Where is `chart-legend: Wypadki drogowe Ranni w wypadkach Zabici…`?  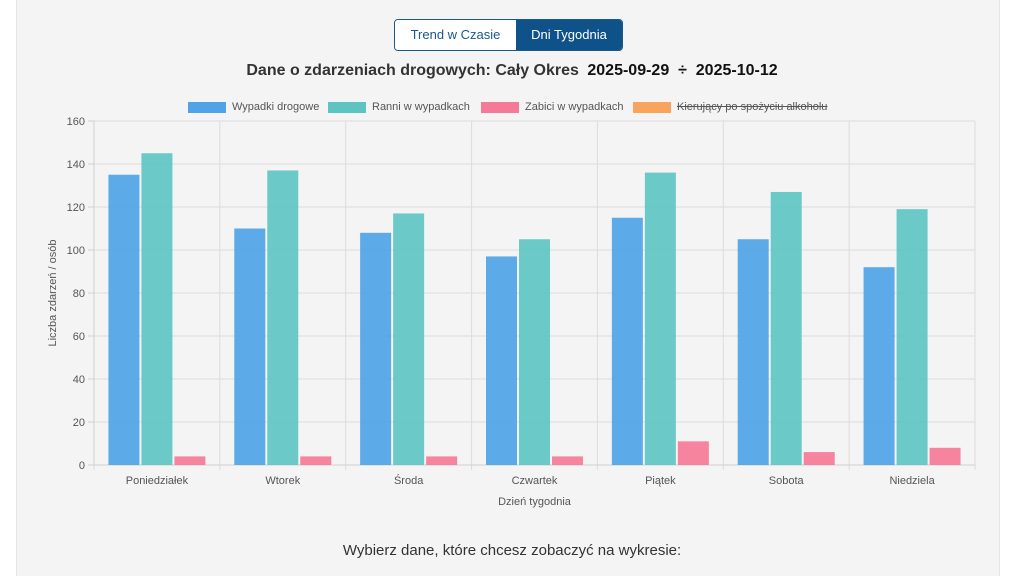
chart-legend: Wypadki drogowe Ranni w wypadkach Zabici… is located at coordinates (512, 107).